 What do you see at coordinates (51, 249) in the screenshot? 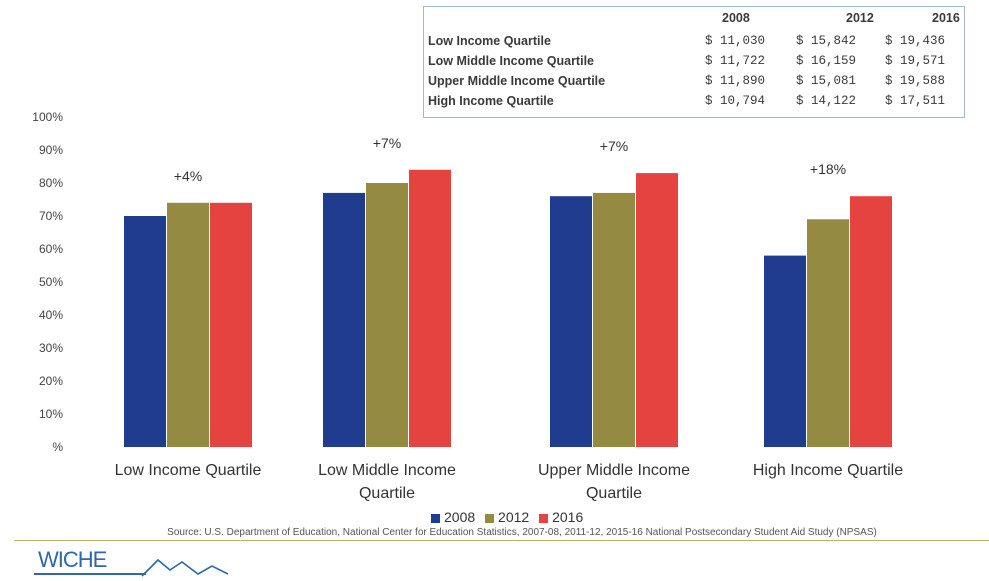
I see `y-tick-label: 60%` at bounding box center [51, 249].